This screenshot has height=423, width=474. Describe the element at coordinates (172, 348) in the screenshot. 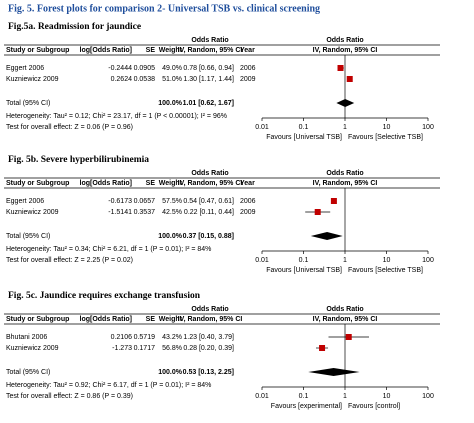

I see `cell: 56.8%` at that location.